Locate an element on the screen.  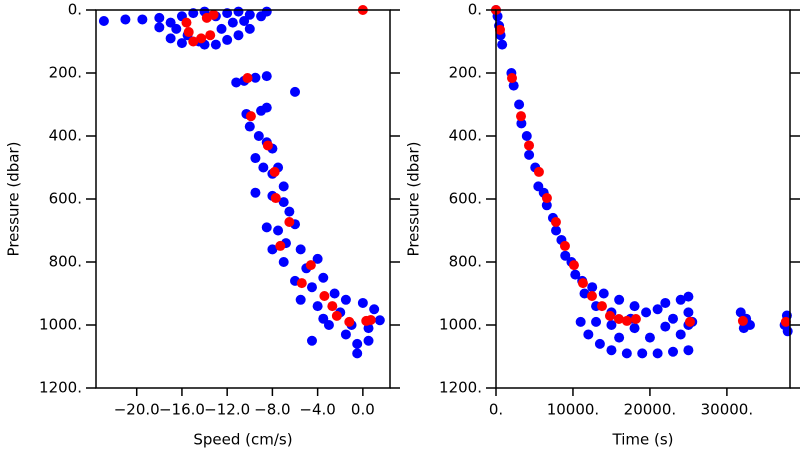
x-axis-title: Time (s) is located at coordinates (643, 440).